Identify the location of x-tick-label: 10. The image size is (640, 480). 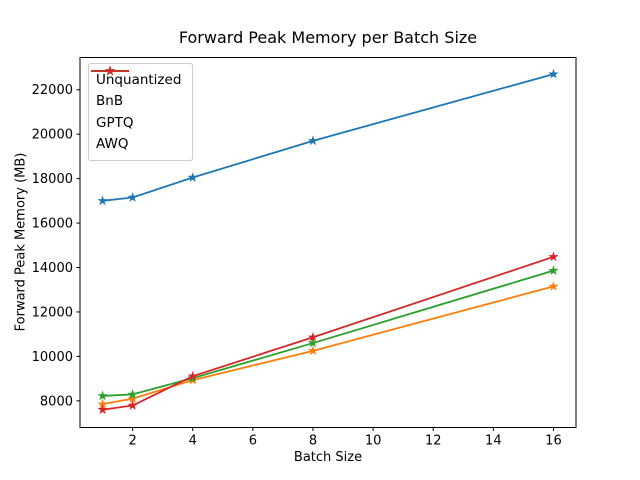
(373, 441).